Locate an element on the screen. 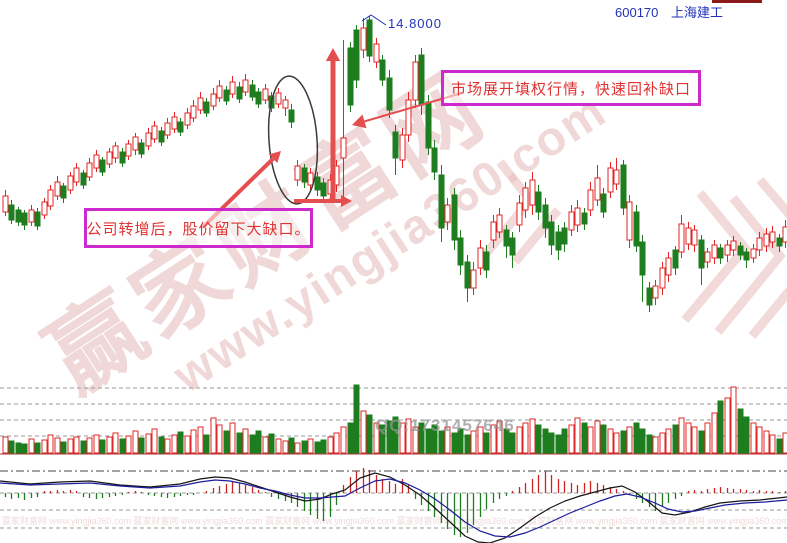  qq-watermark: QQ:1731457646 is located at coordinates (445, 425).